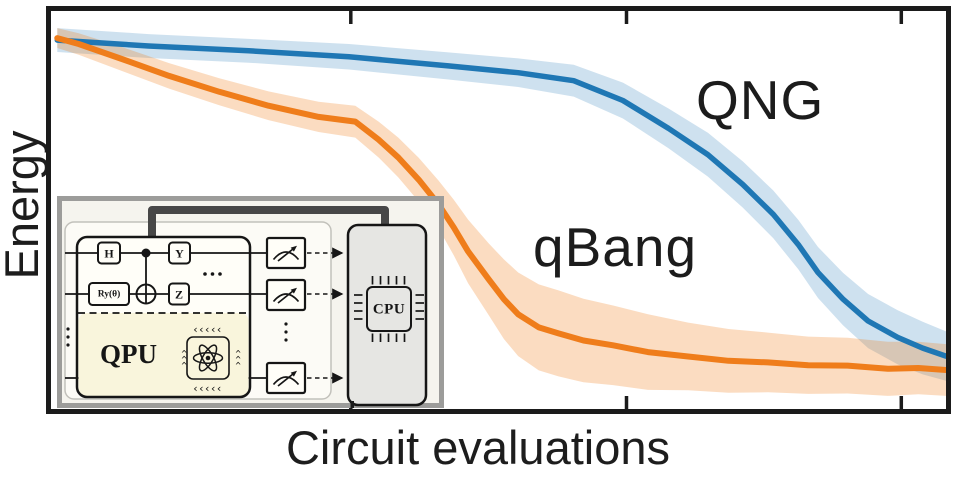  Describe the element at coordinates (286, 332) in the screenshot. I see `gauge-vertical-ellipsis-dots` at that location.